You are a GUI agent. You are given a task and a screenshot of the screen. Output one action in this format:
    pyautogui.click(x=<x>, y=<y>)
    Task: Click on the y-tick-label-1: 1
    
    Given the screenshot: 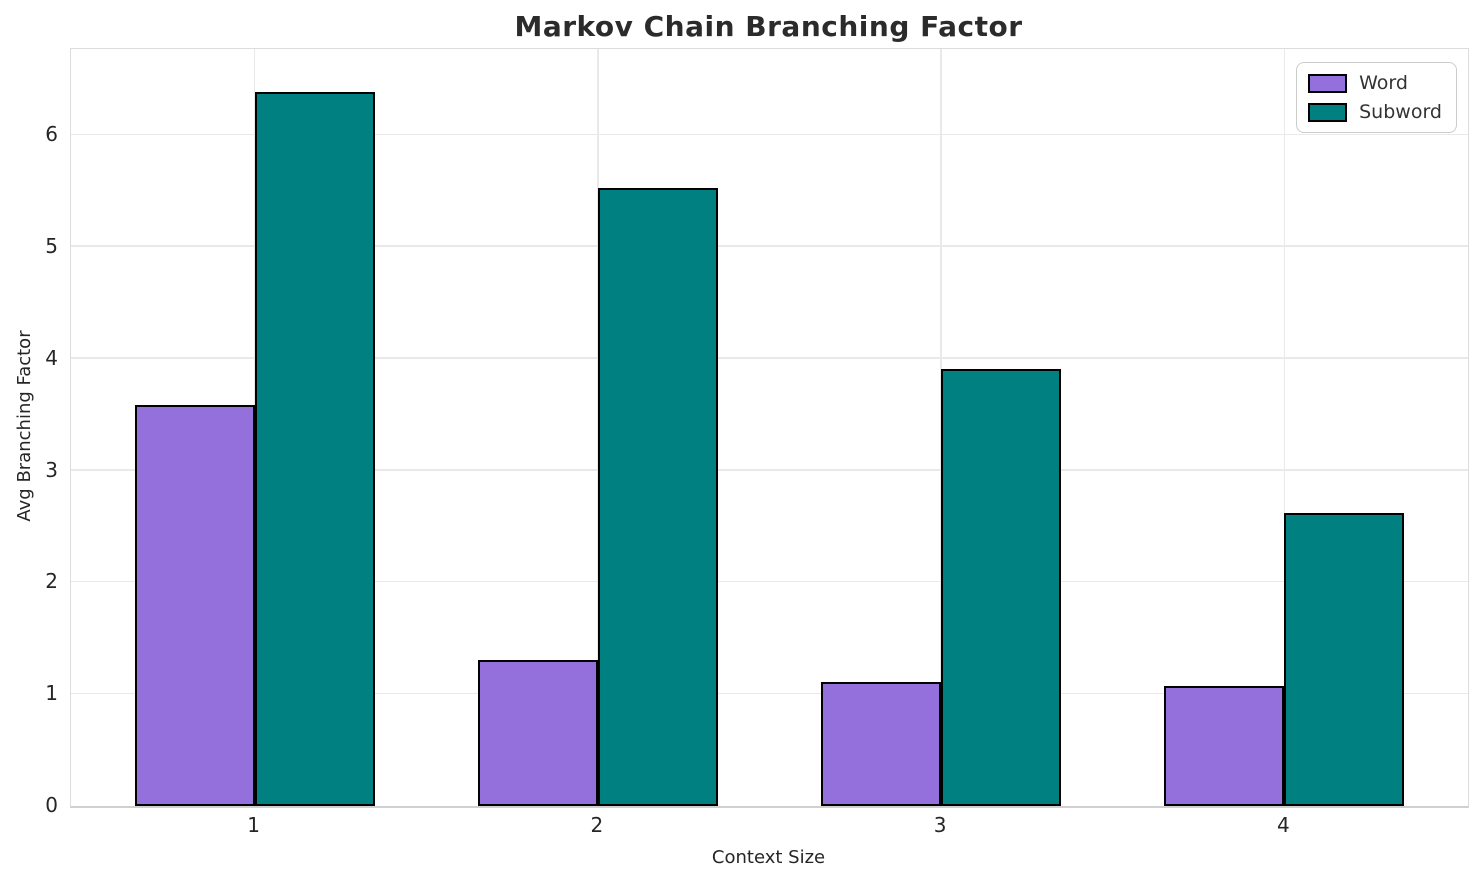 What is the action you would take?
    pyautogui.click(x=51, y=693)
    